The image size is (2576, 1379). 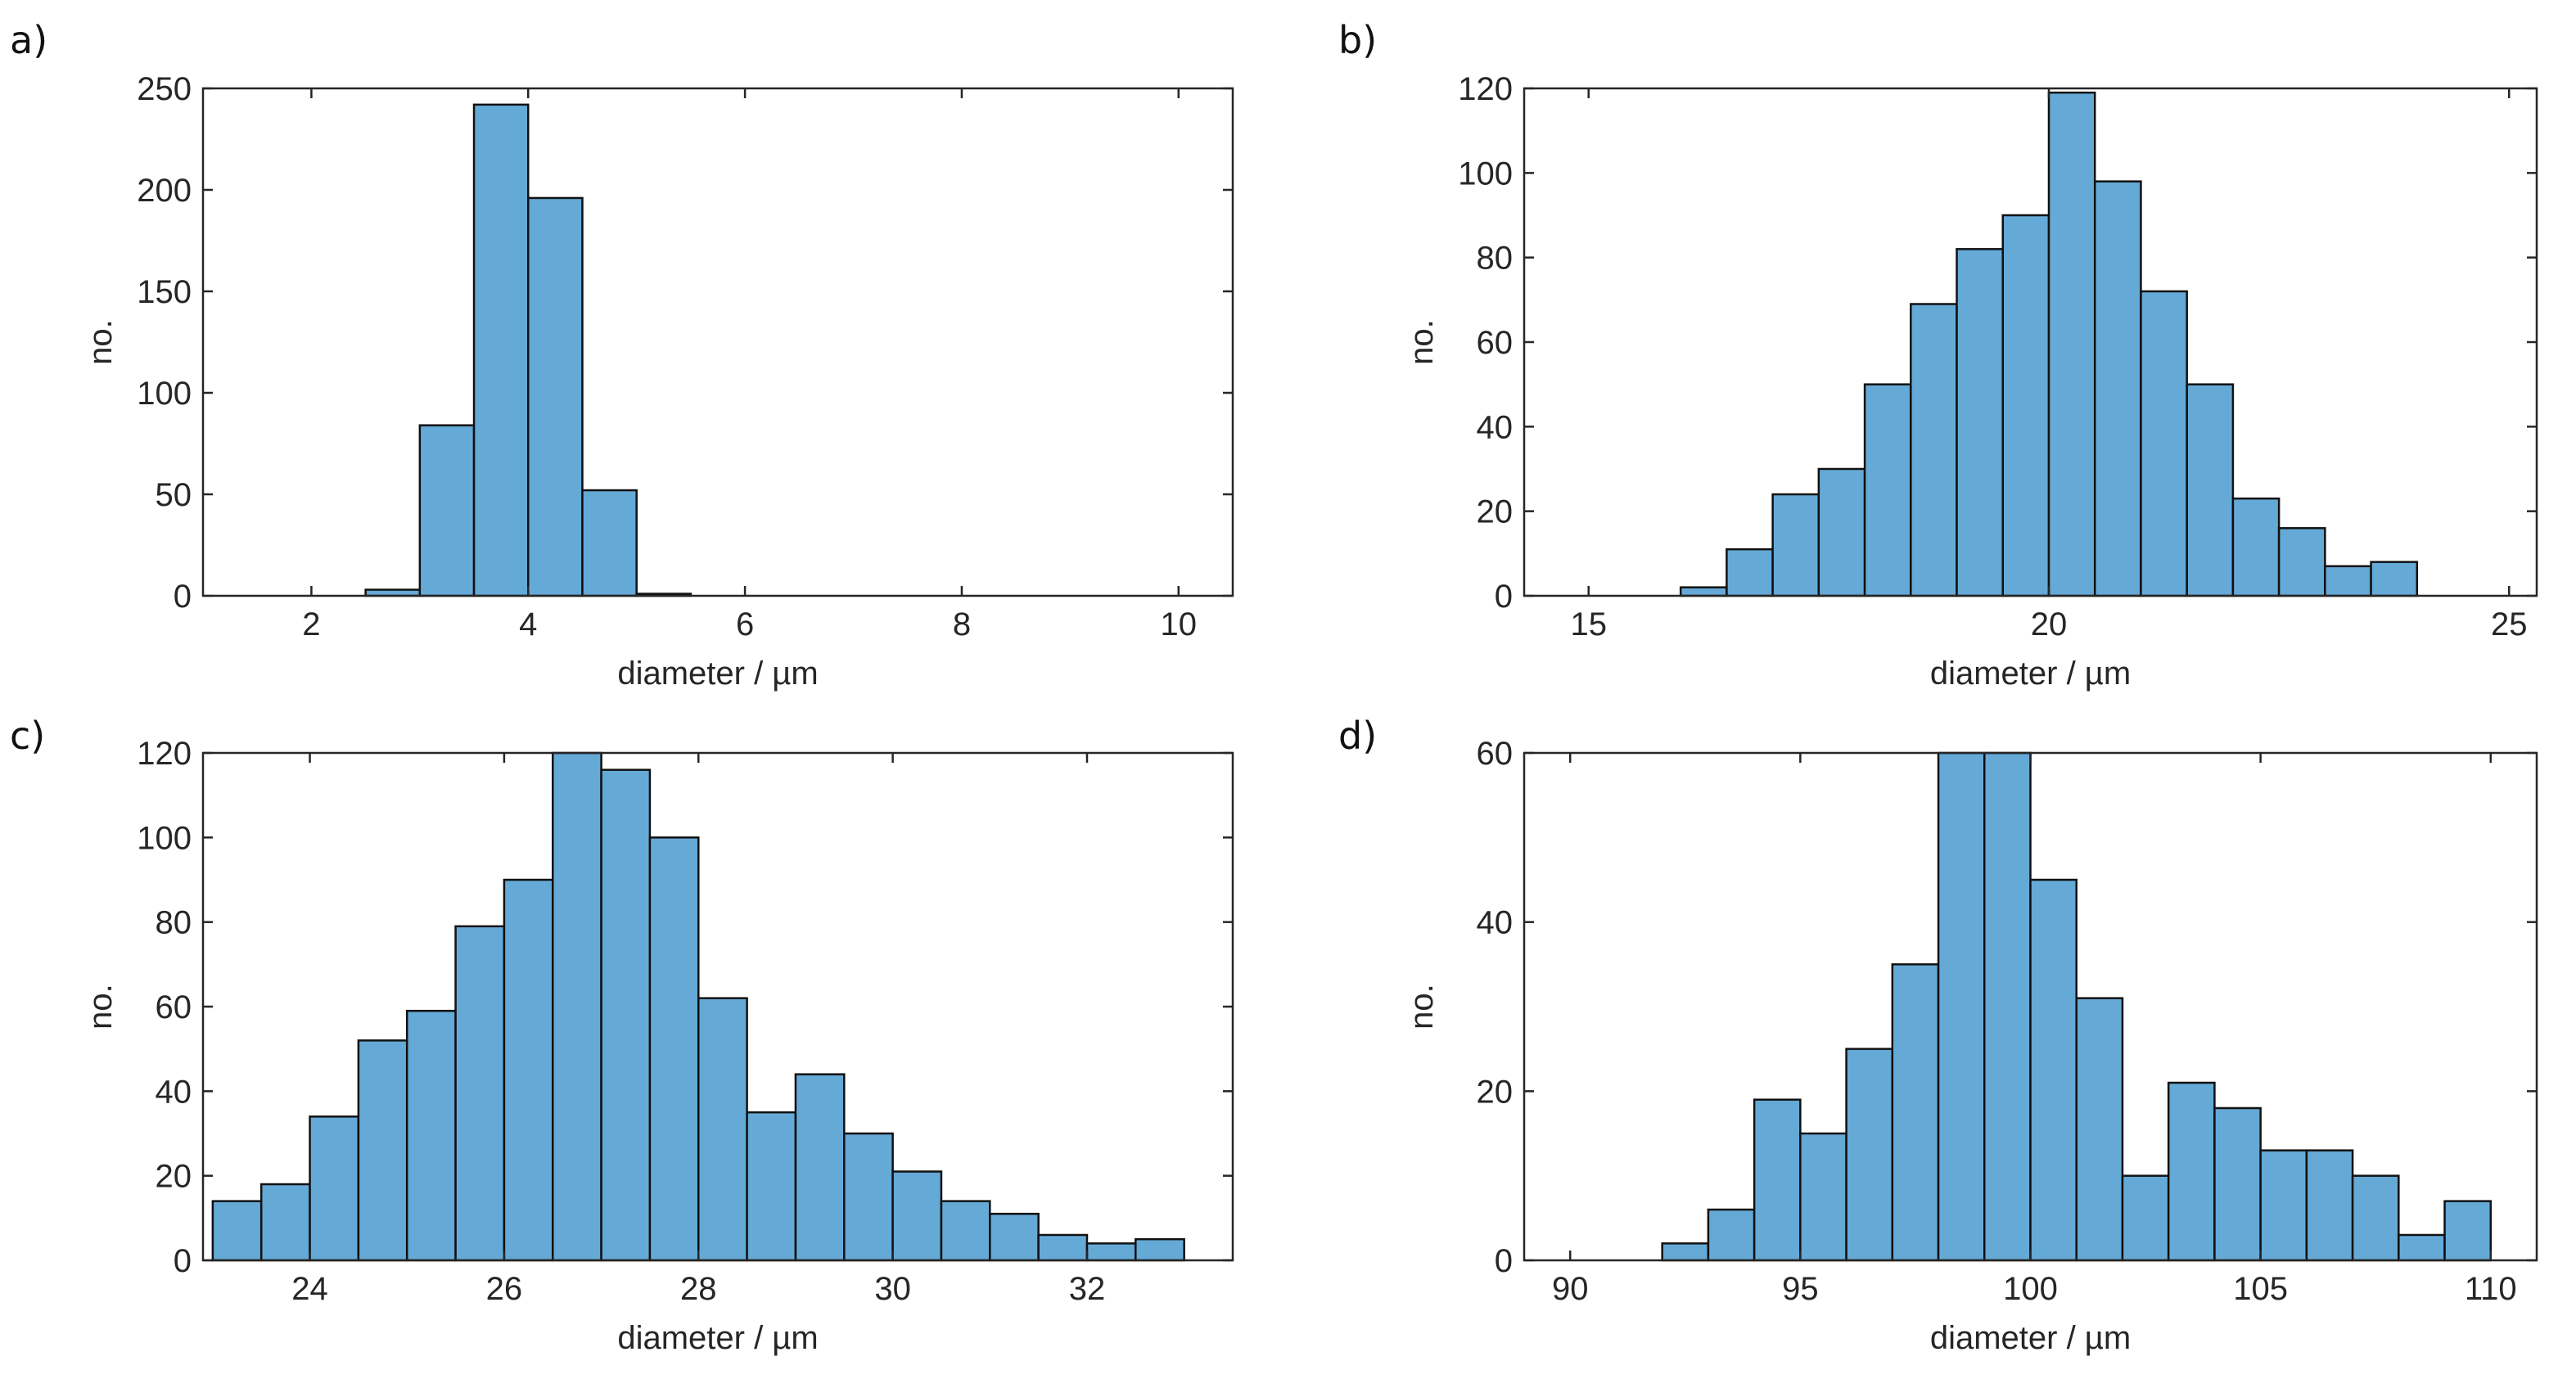 I want to click on panel-label: d), so click(x=1357, y=736).